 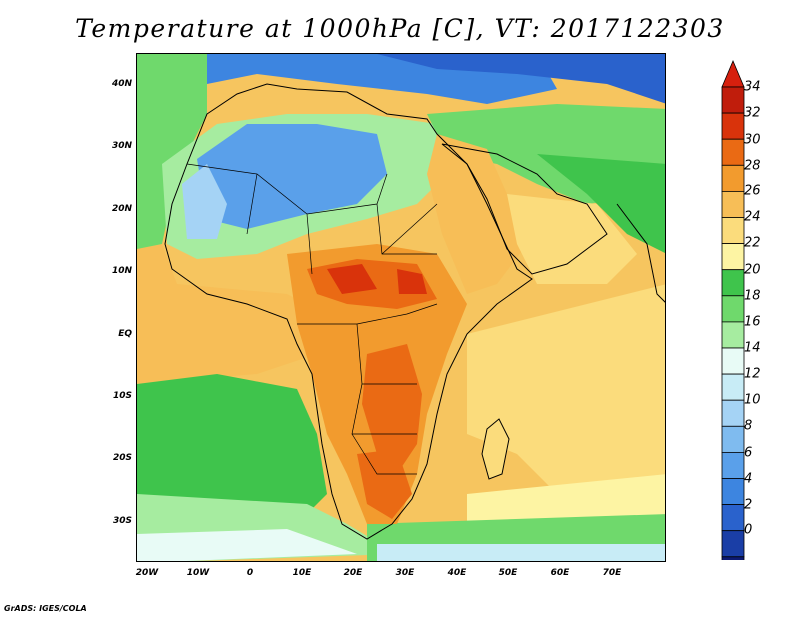 I want to click on coastline-arabia, so click(x=524, y=209).